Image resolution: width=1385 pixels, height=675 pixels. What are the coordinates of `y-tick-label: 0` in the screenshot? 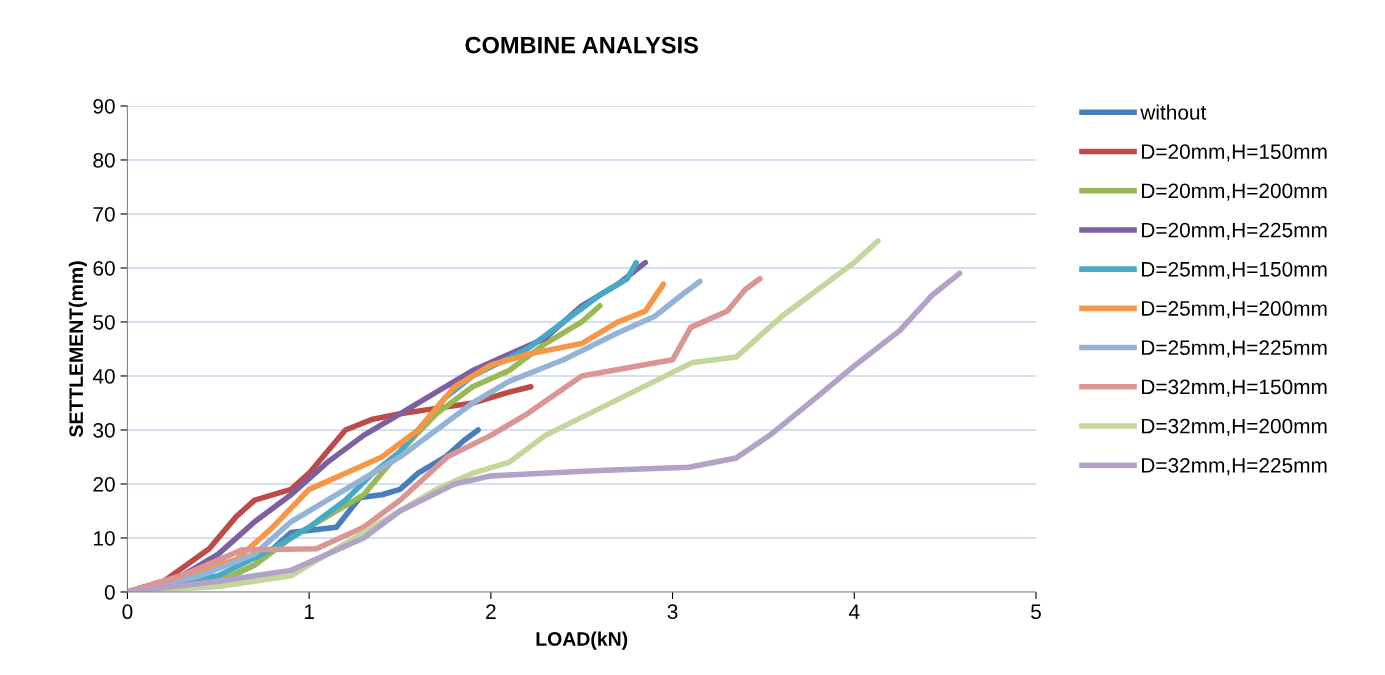 It's located at (109, 592).